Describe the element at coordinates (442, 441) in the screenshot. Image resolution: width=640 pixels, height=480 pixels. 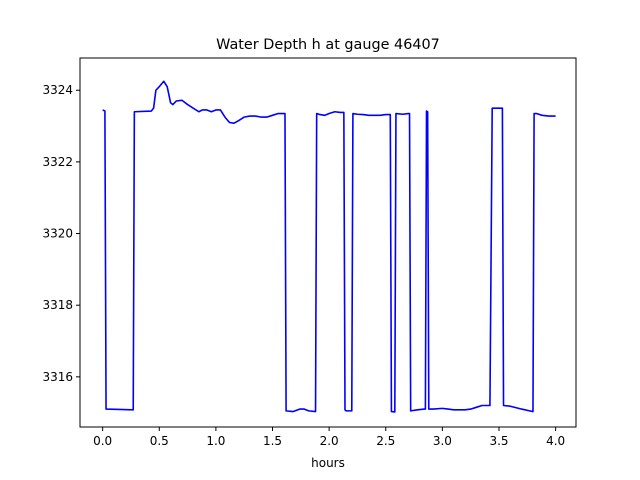
I see `x-tick-label: 3.0` at that location.